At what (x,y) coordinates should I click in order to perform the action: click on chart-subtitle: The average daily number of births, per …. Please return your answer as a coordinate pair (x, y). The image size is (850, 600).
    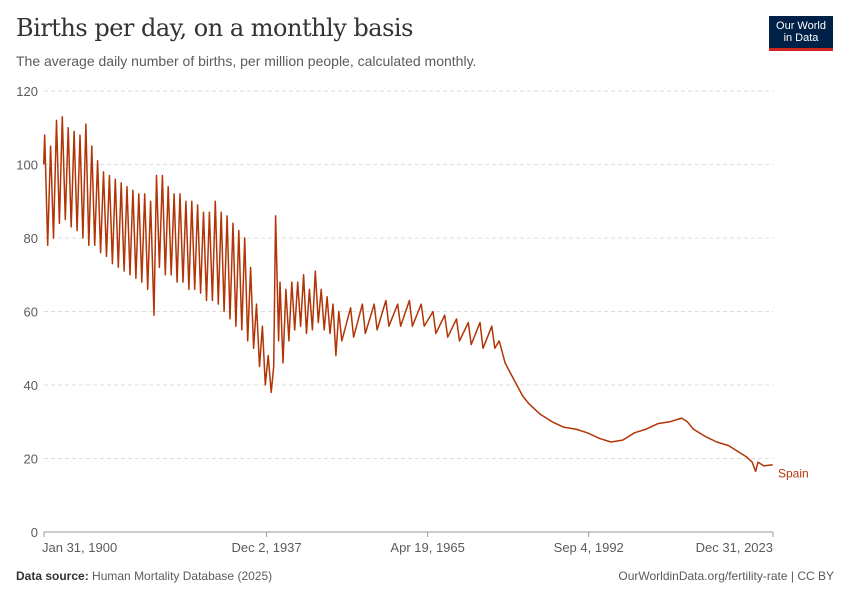
    Looking at the image, I should click on (246, 61).